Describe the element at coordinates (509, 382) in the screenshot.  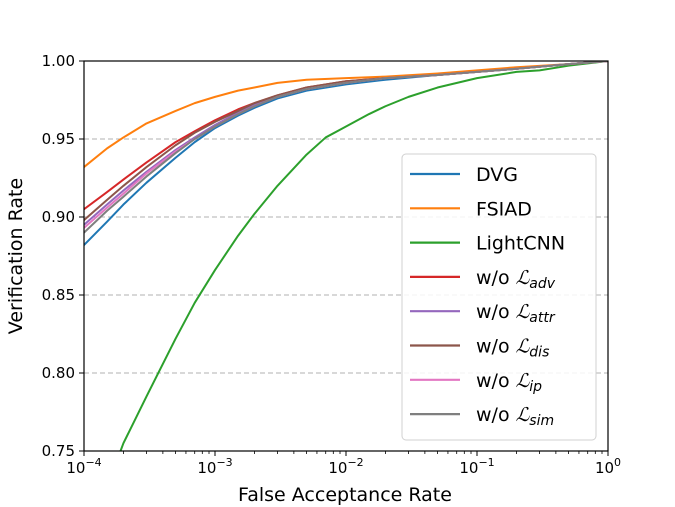
I see `legend-label-6: w/o ℒip` at that location.